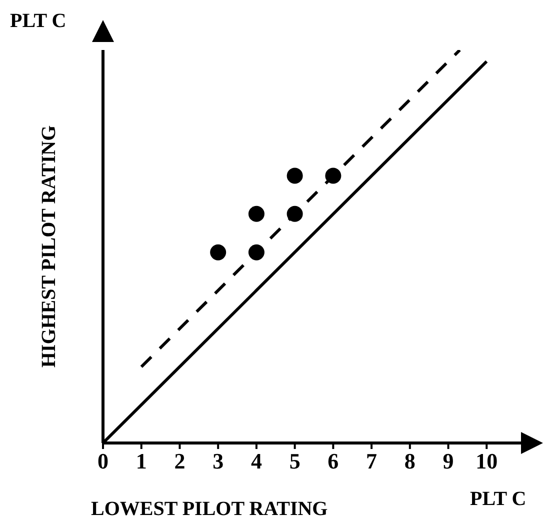 This screenshot has height=523, width=559. What do you see at coordinates (103, 461) in the screenshot?
I see `x-tick-label: 0` at bounding box center [103, 461].